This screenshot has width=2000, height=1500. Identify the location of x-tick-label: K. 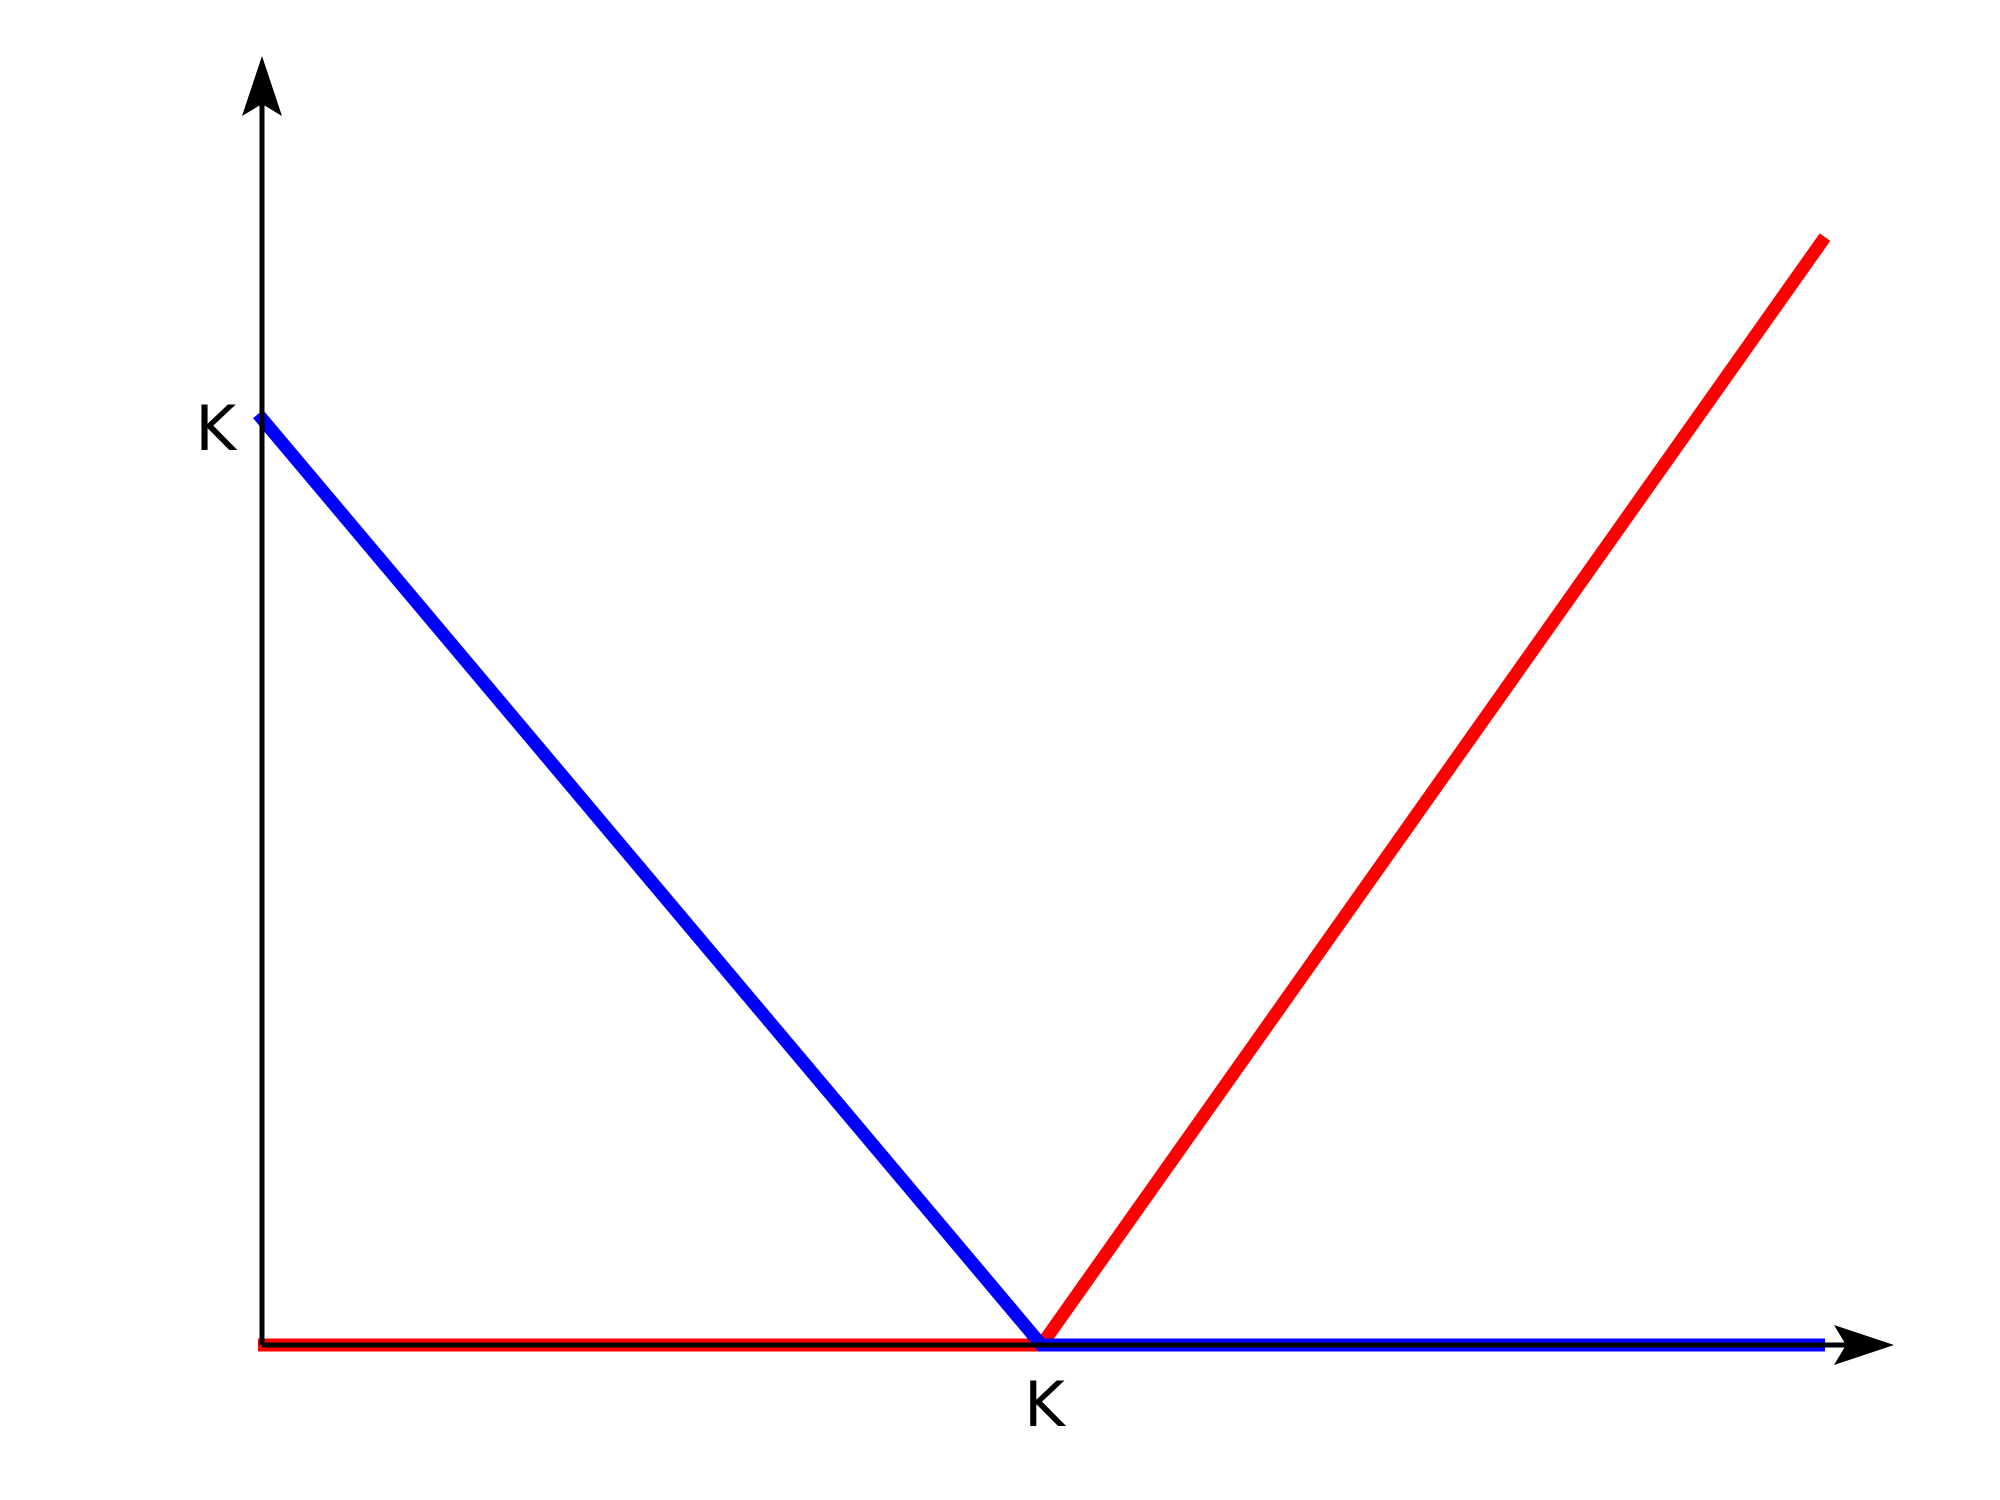
(1045, 1404).